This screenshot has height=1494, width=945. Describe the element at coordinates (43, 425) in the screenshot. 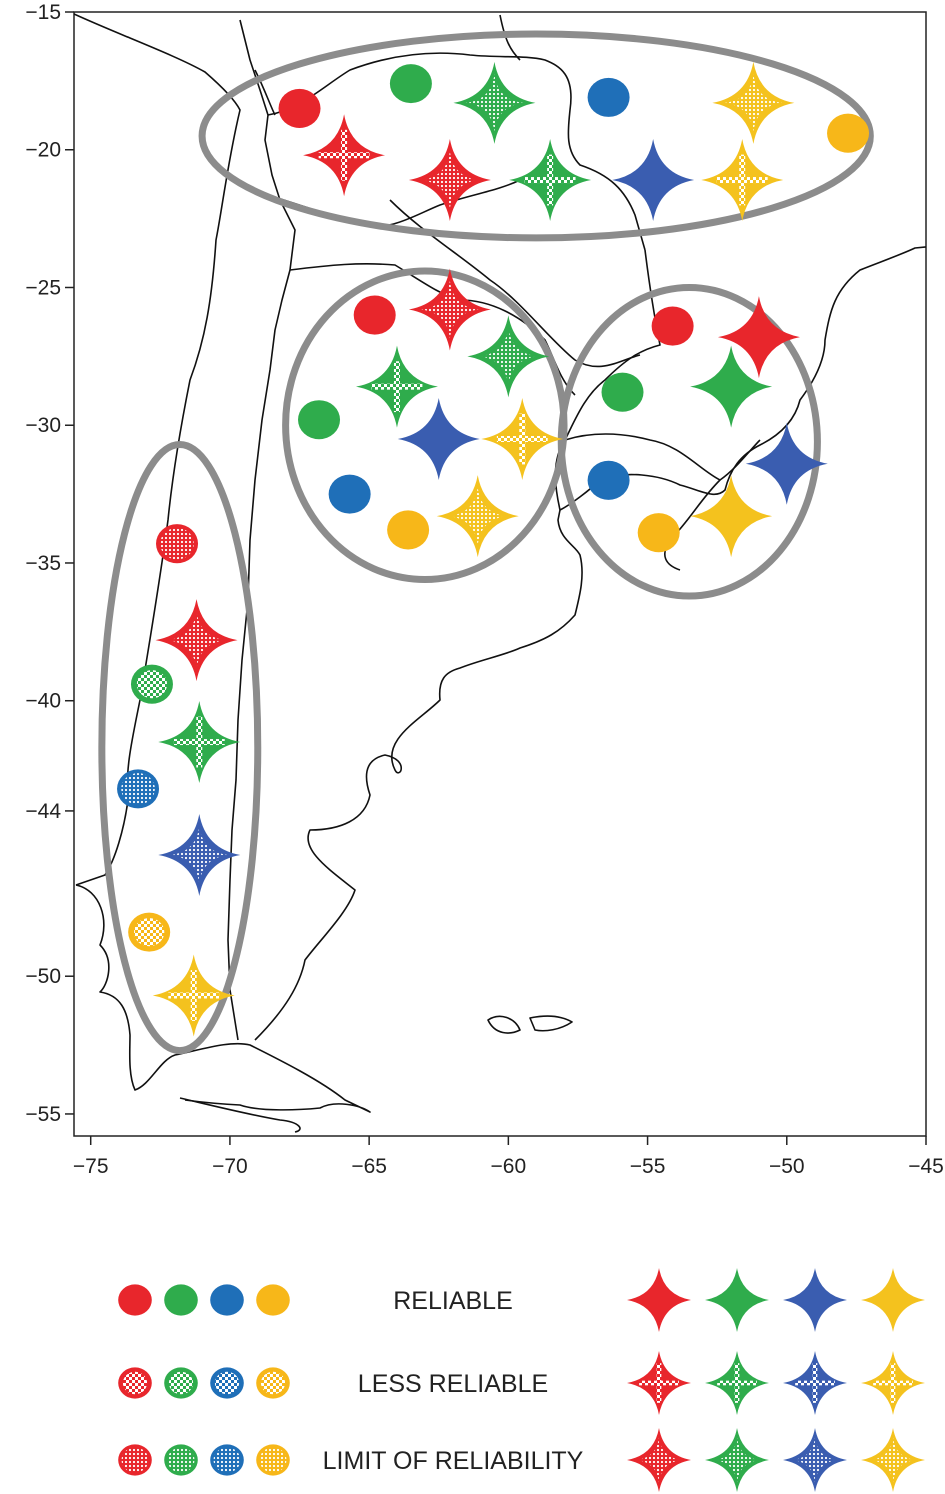

I see `y-tick-label: −30` at that location.